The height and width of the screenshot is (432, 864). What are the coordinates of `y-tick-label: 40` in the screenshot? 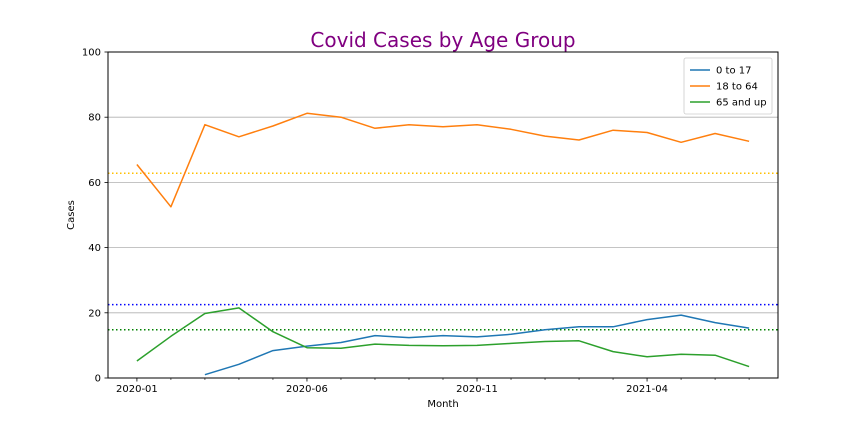 It's located at (94, 248).